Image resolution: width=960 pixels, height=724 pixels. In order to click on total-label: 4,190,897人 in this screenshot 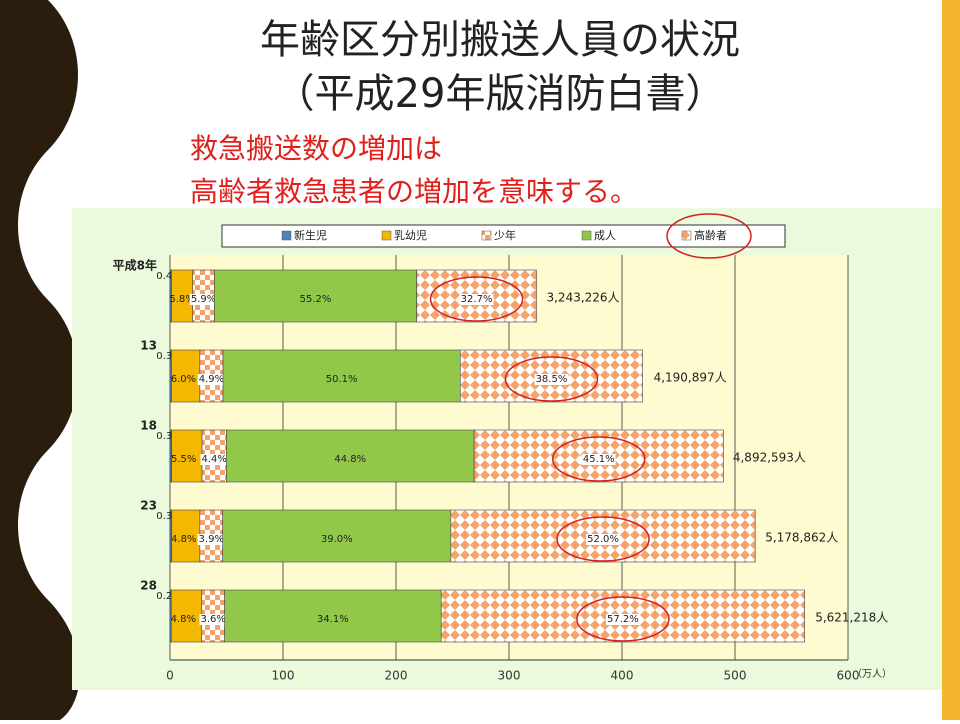, I will do `click(690, 378)`.